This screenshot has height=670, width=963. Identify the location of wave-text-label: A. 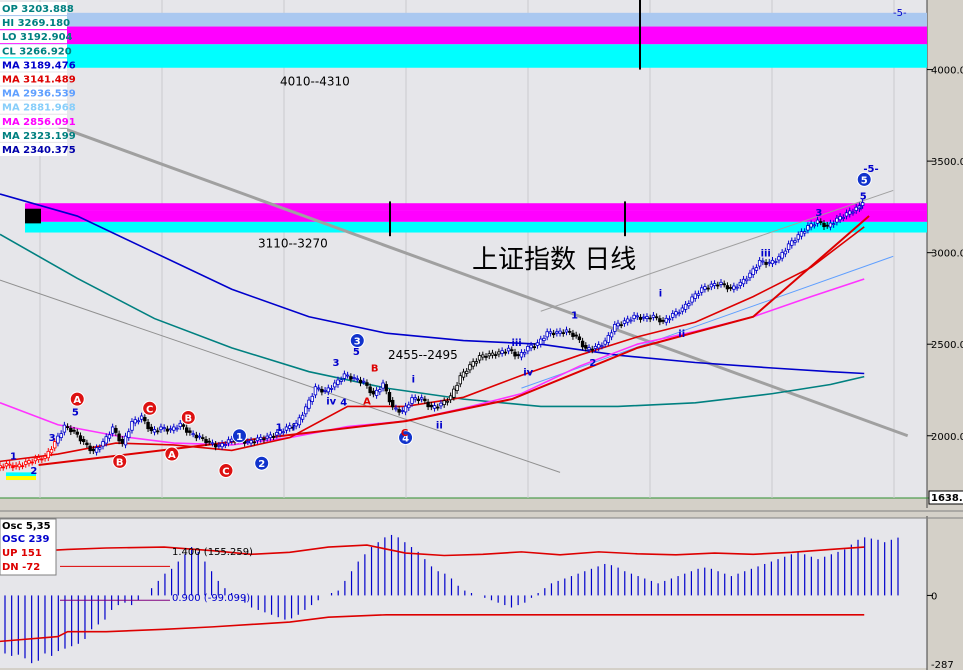
(367, 402).